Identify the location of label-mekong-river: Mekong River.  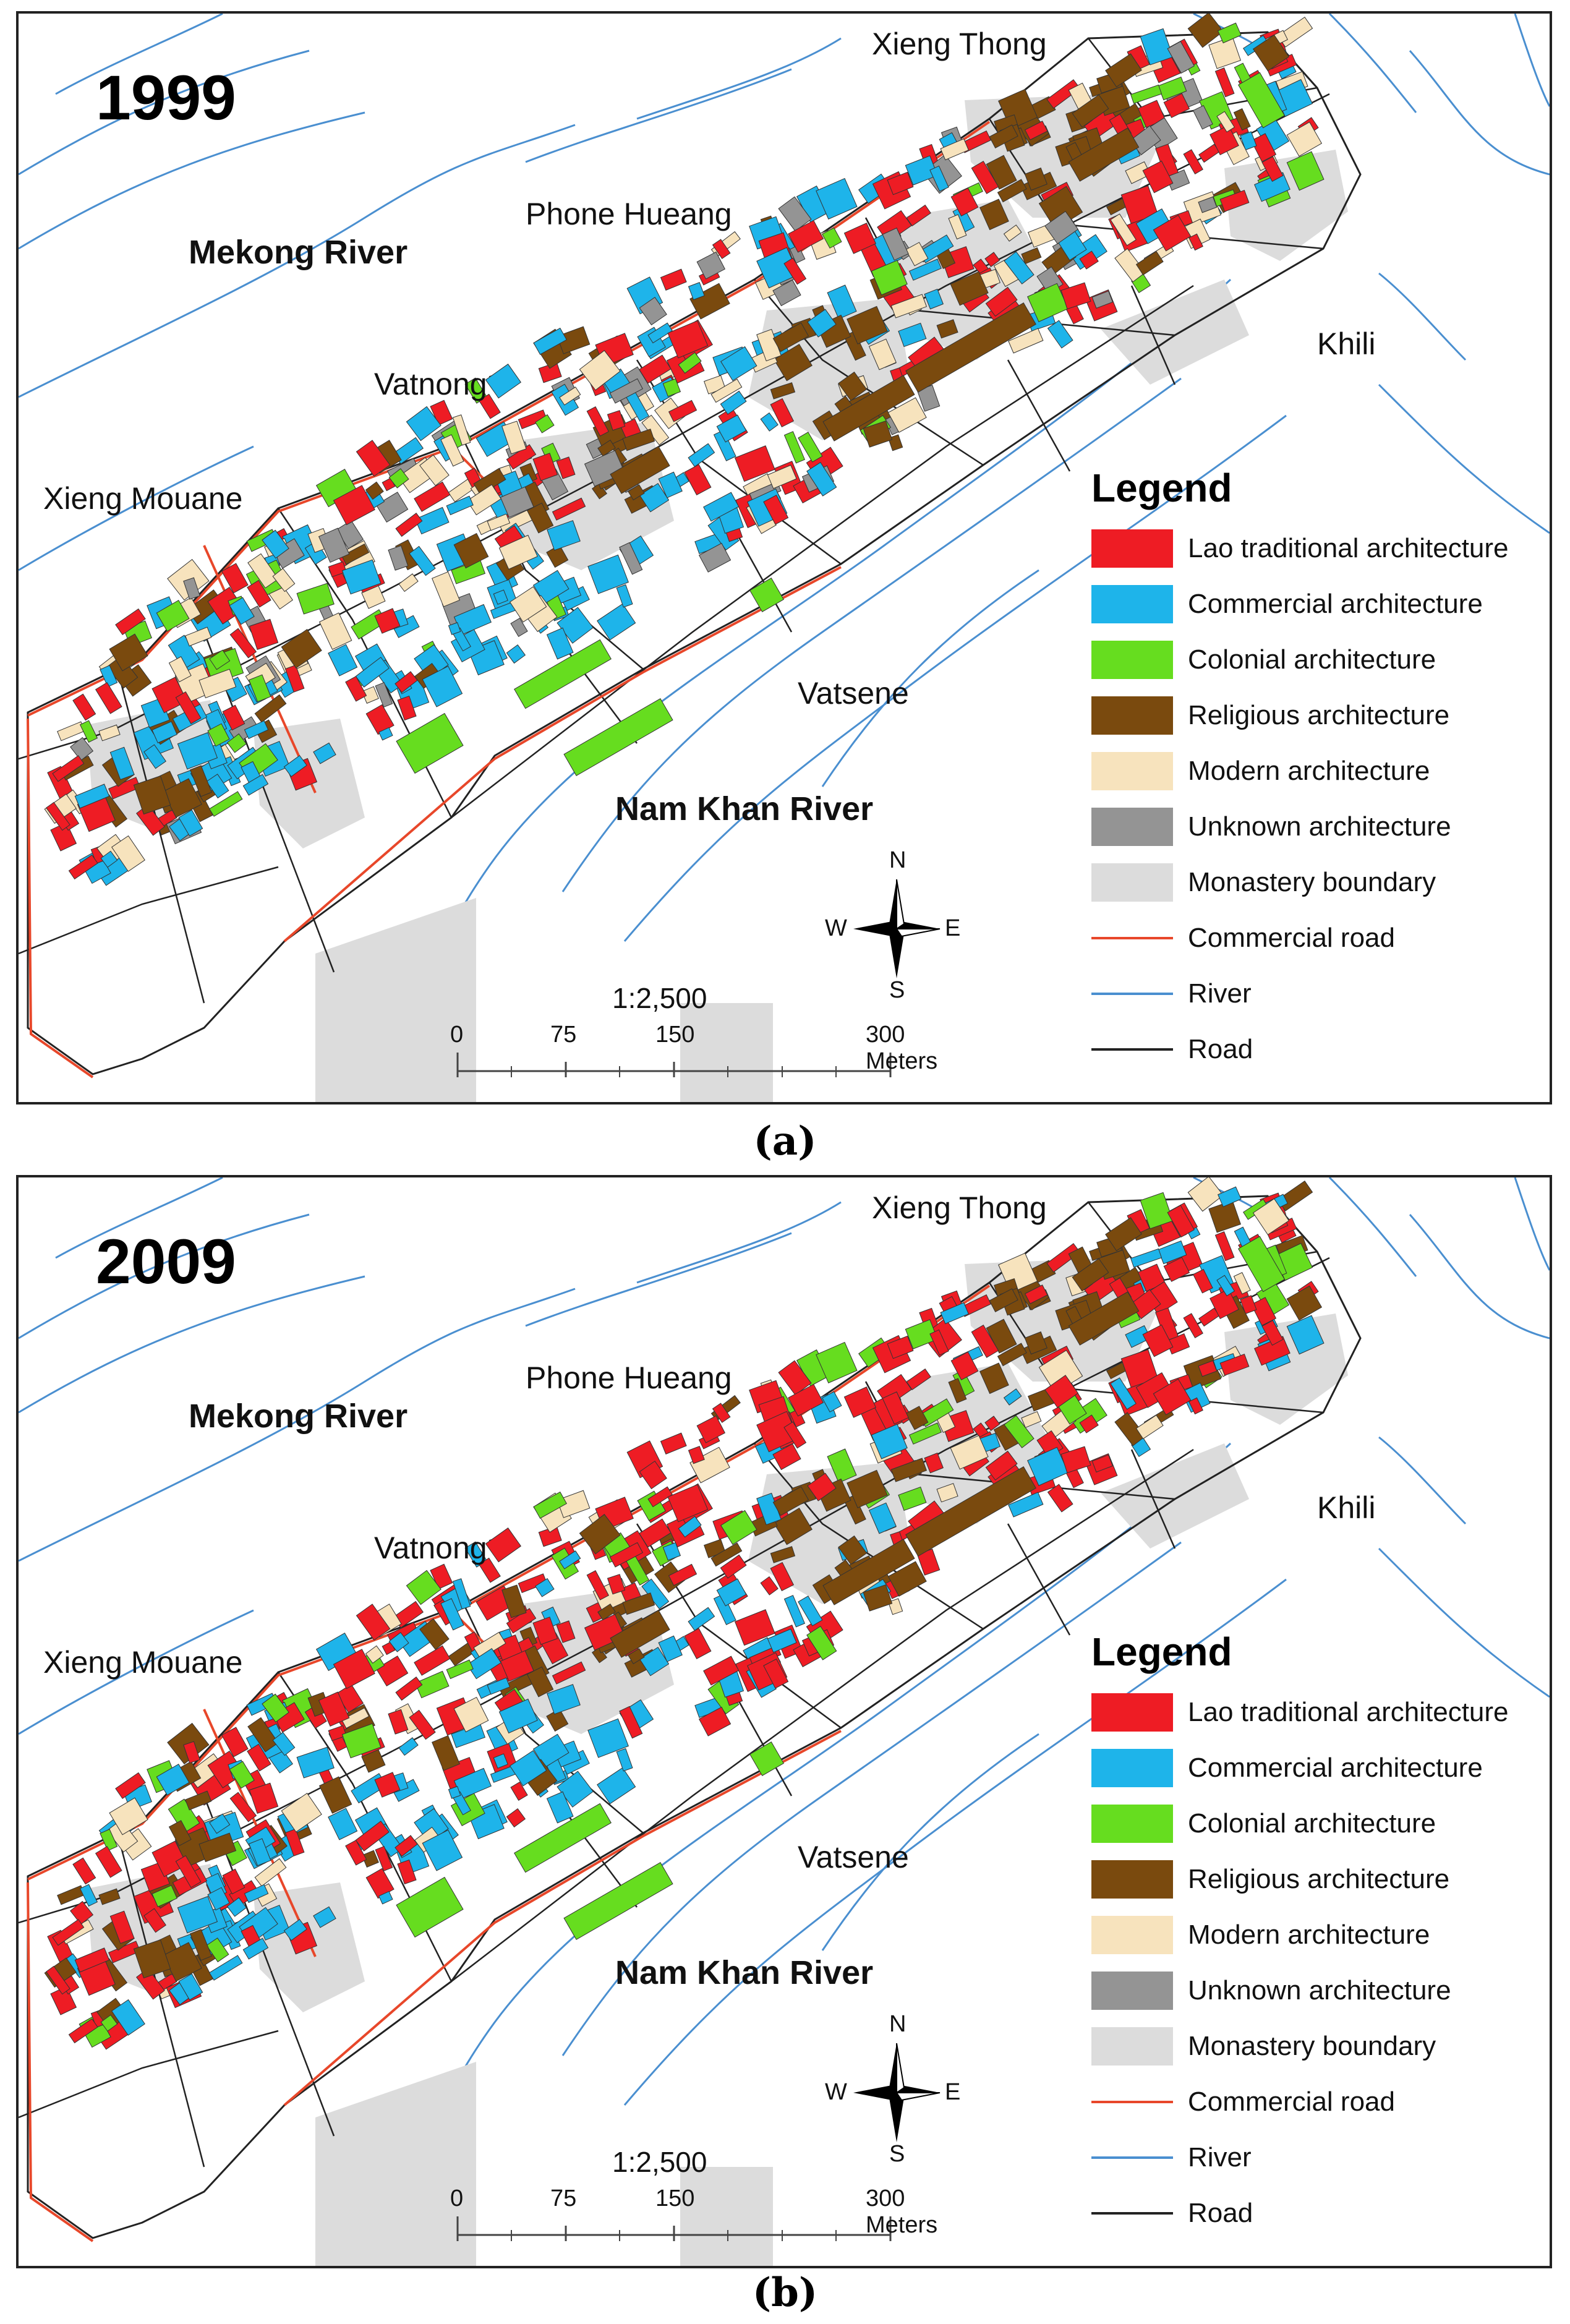
(298, 252).